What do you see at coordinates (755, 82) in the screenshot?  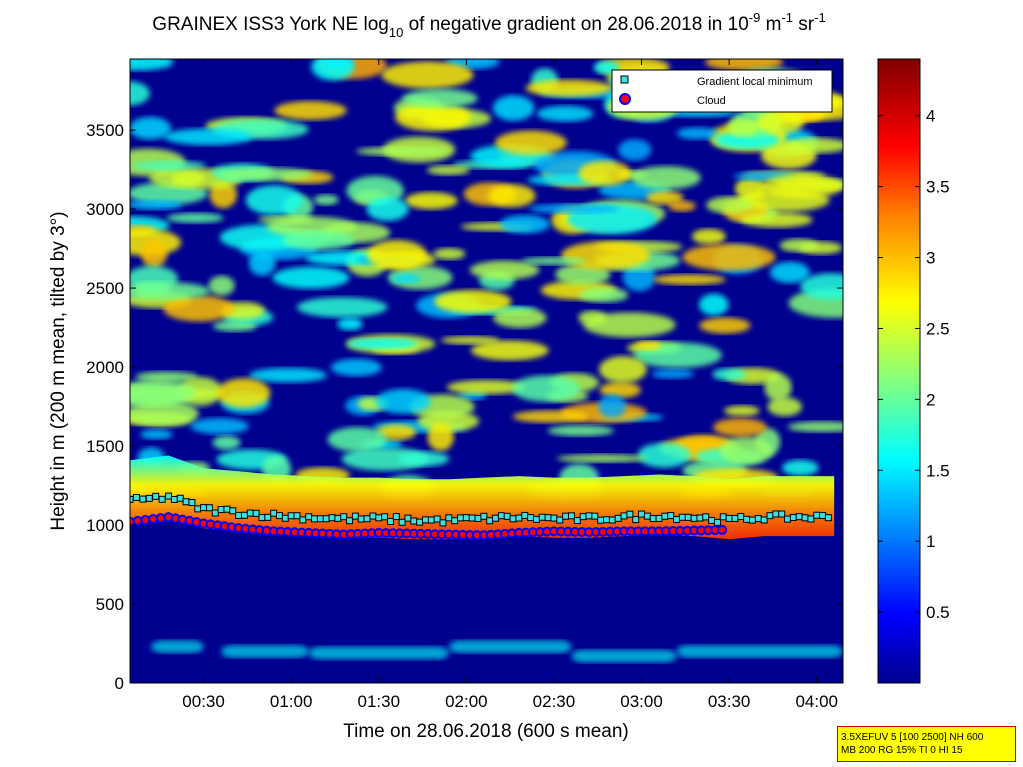 I see `legend-label-gradient: Gradient local minimum` at bounding box center [755, 82].